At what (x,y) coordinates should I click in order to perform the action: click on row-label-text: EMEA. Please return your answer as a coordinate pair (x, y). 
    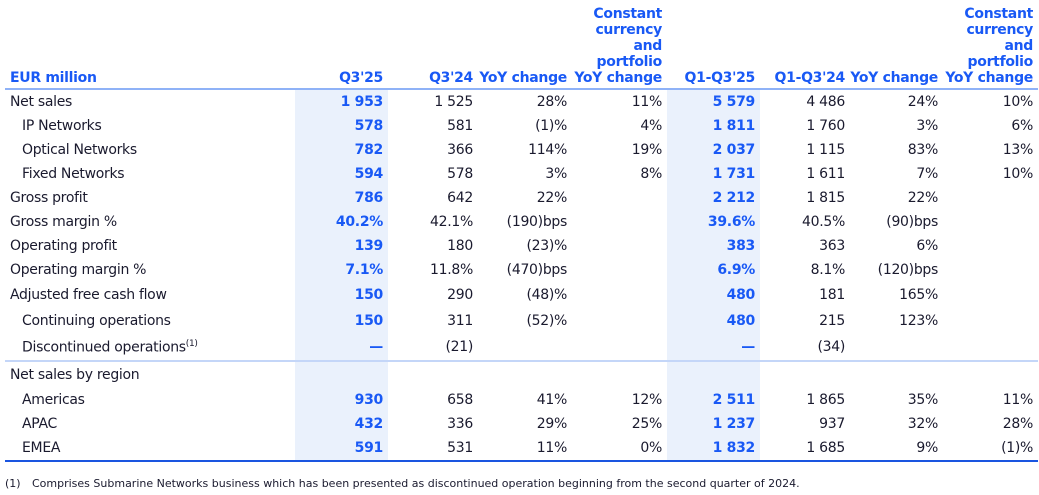
    Looking at the image, I should click on (41, 448).